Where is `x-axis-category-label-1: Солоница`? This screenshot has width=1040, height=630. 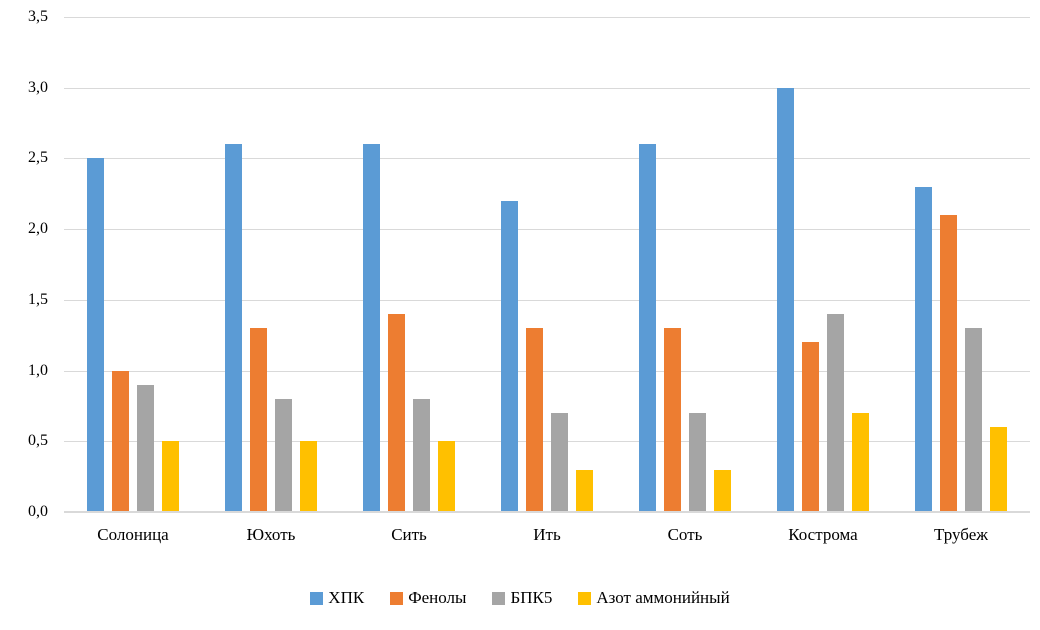 x-axis-category-label-1: Солоница is located at coordinates (133, 534).